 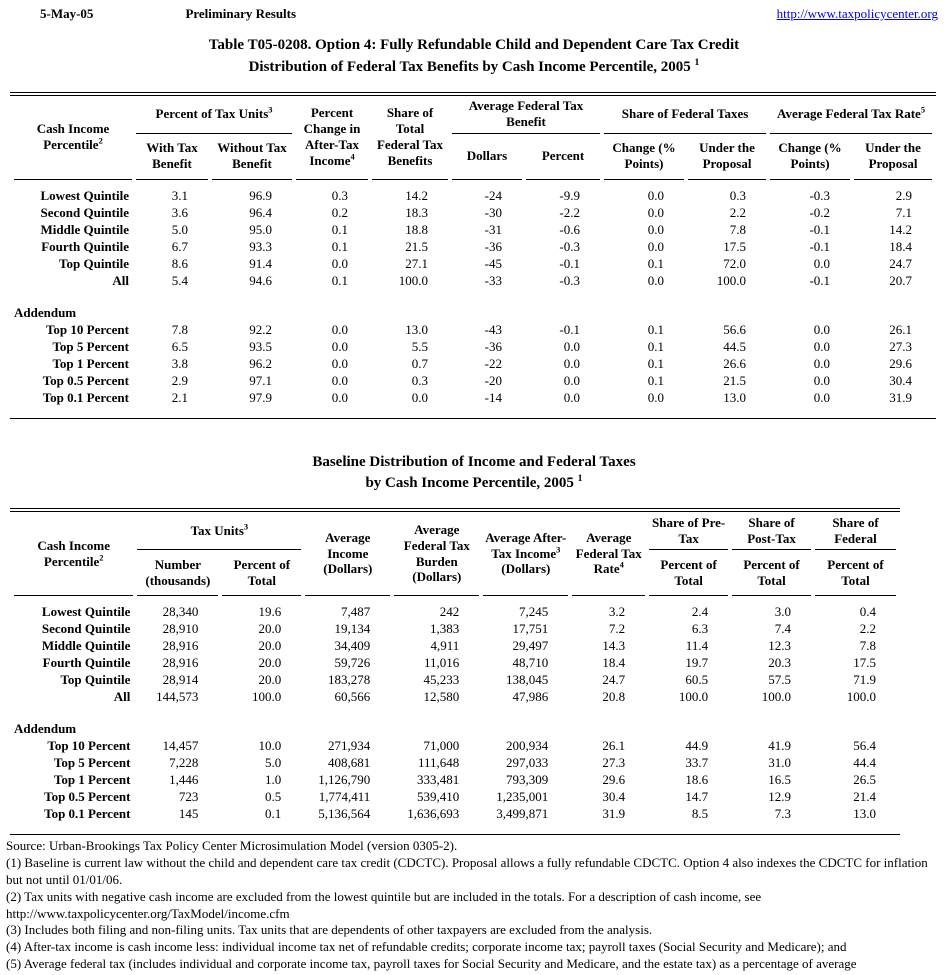 What do you see at coordinates (179, 246) in the screenshot?
I see `cell-value: 6.7` at bounding box center [179, 246].